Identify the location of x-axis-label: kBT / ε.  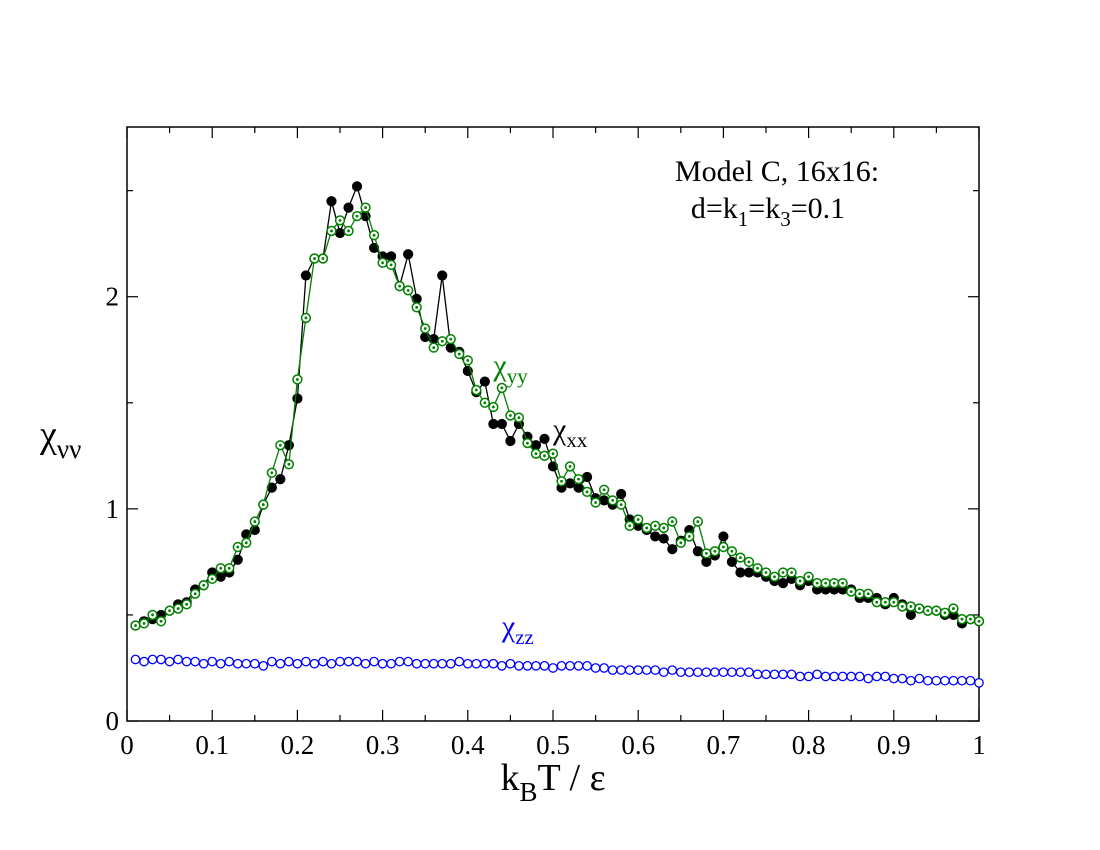
(552, 782).